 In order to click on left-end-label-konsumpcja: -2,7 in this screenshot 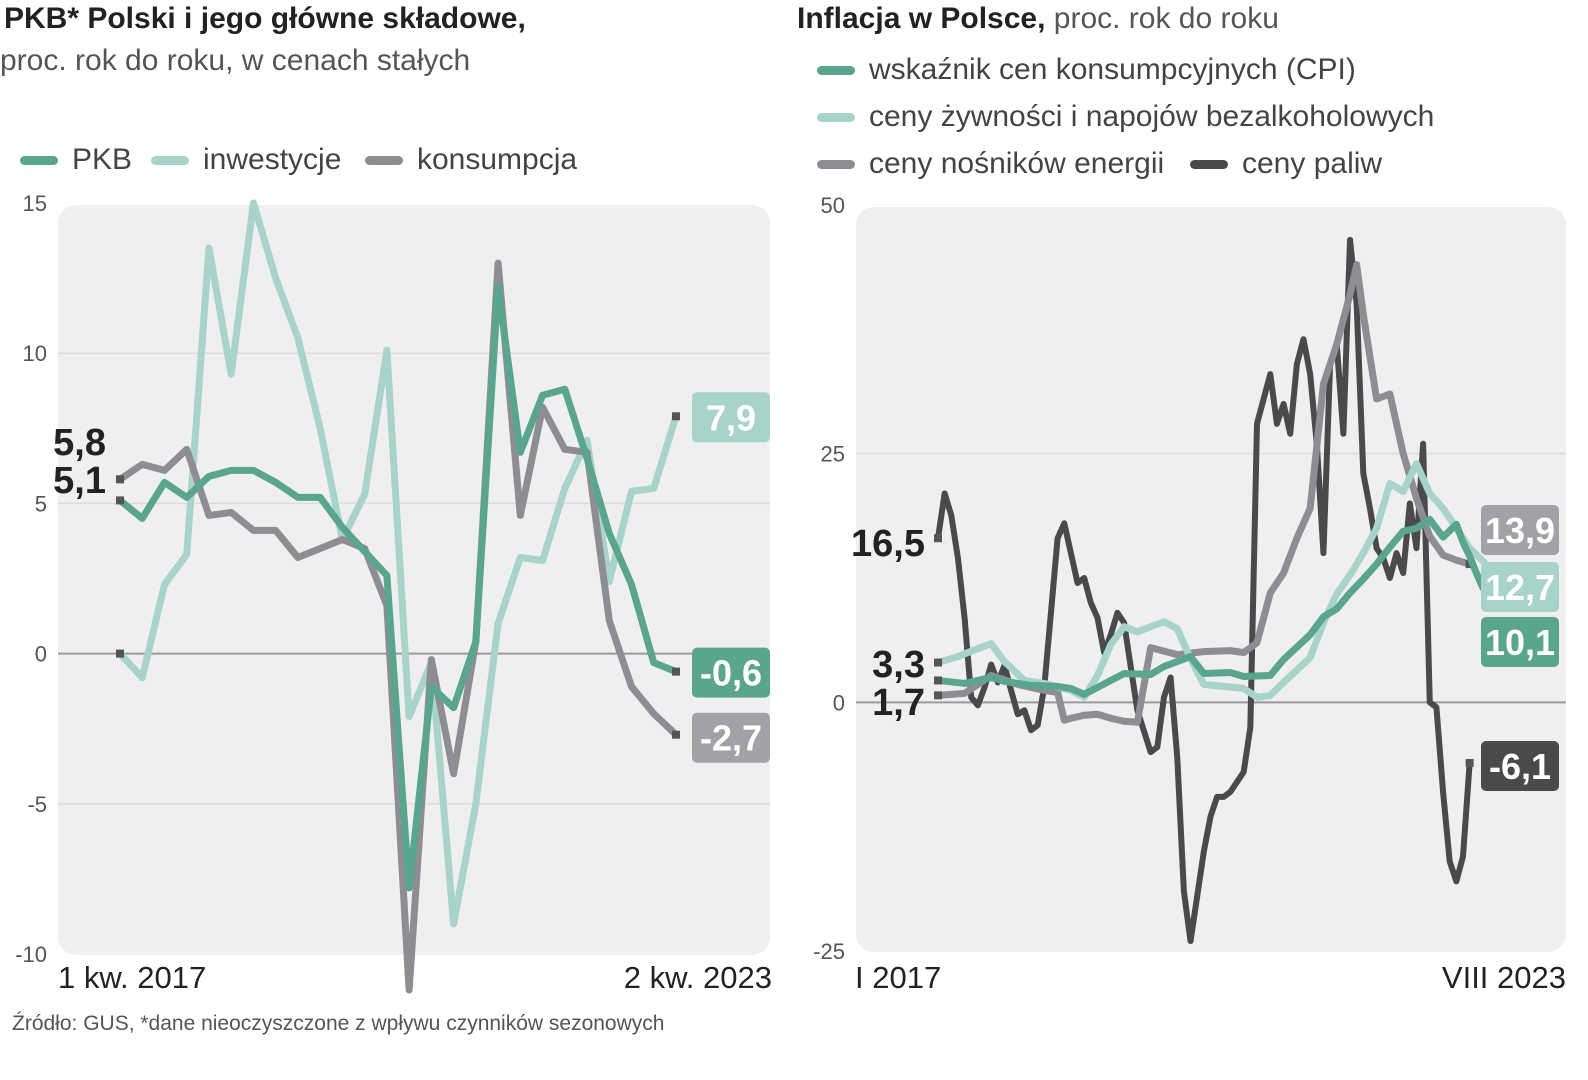, I will do `click(731, 737)`.